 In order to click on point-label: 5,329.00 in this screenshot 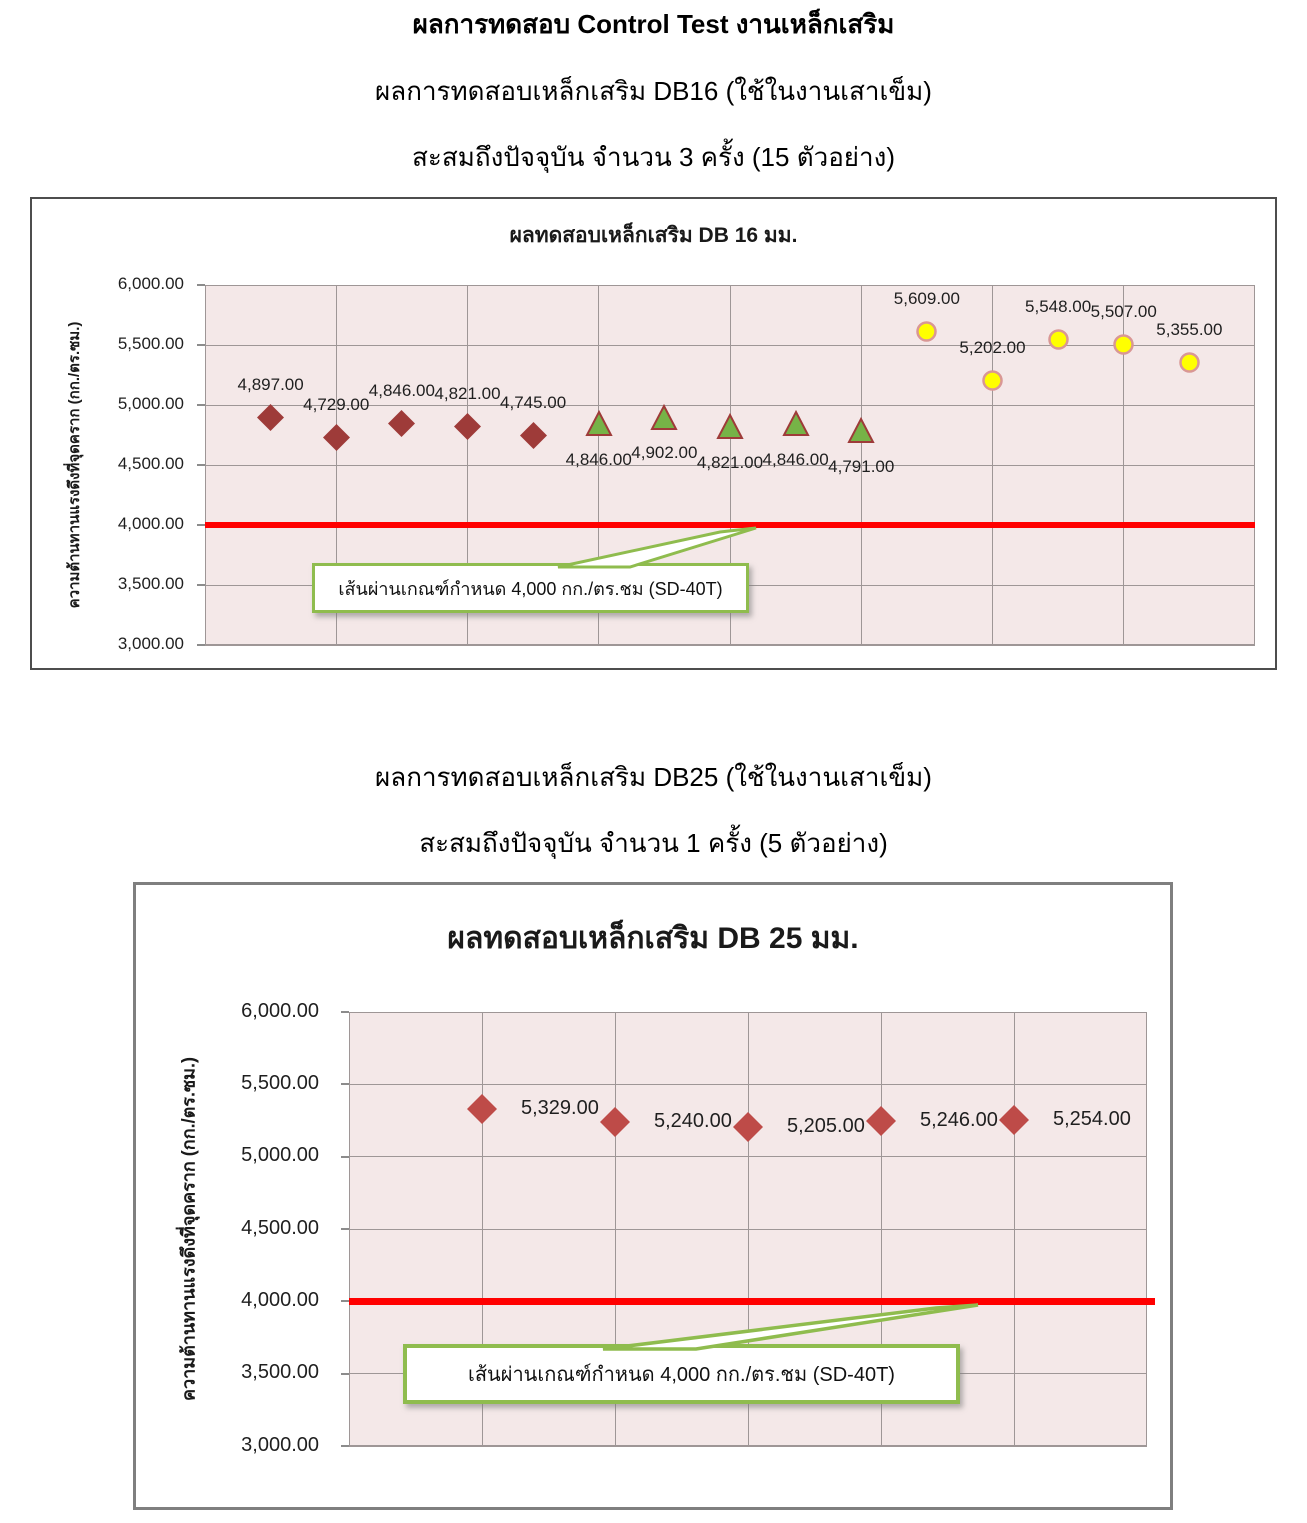, I will do `click(560, 1107)`.